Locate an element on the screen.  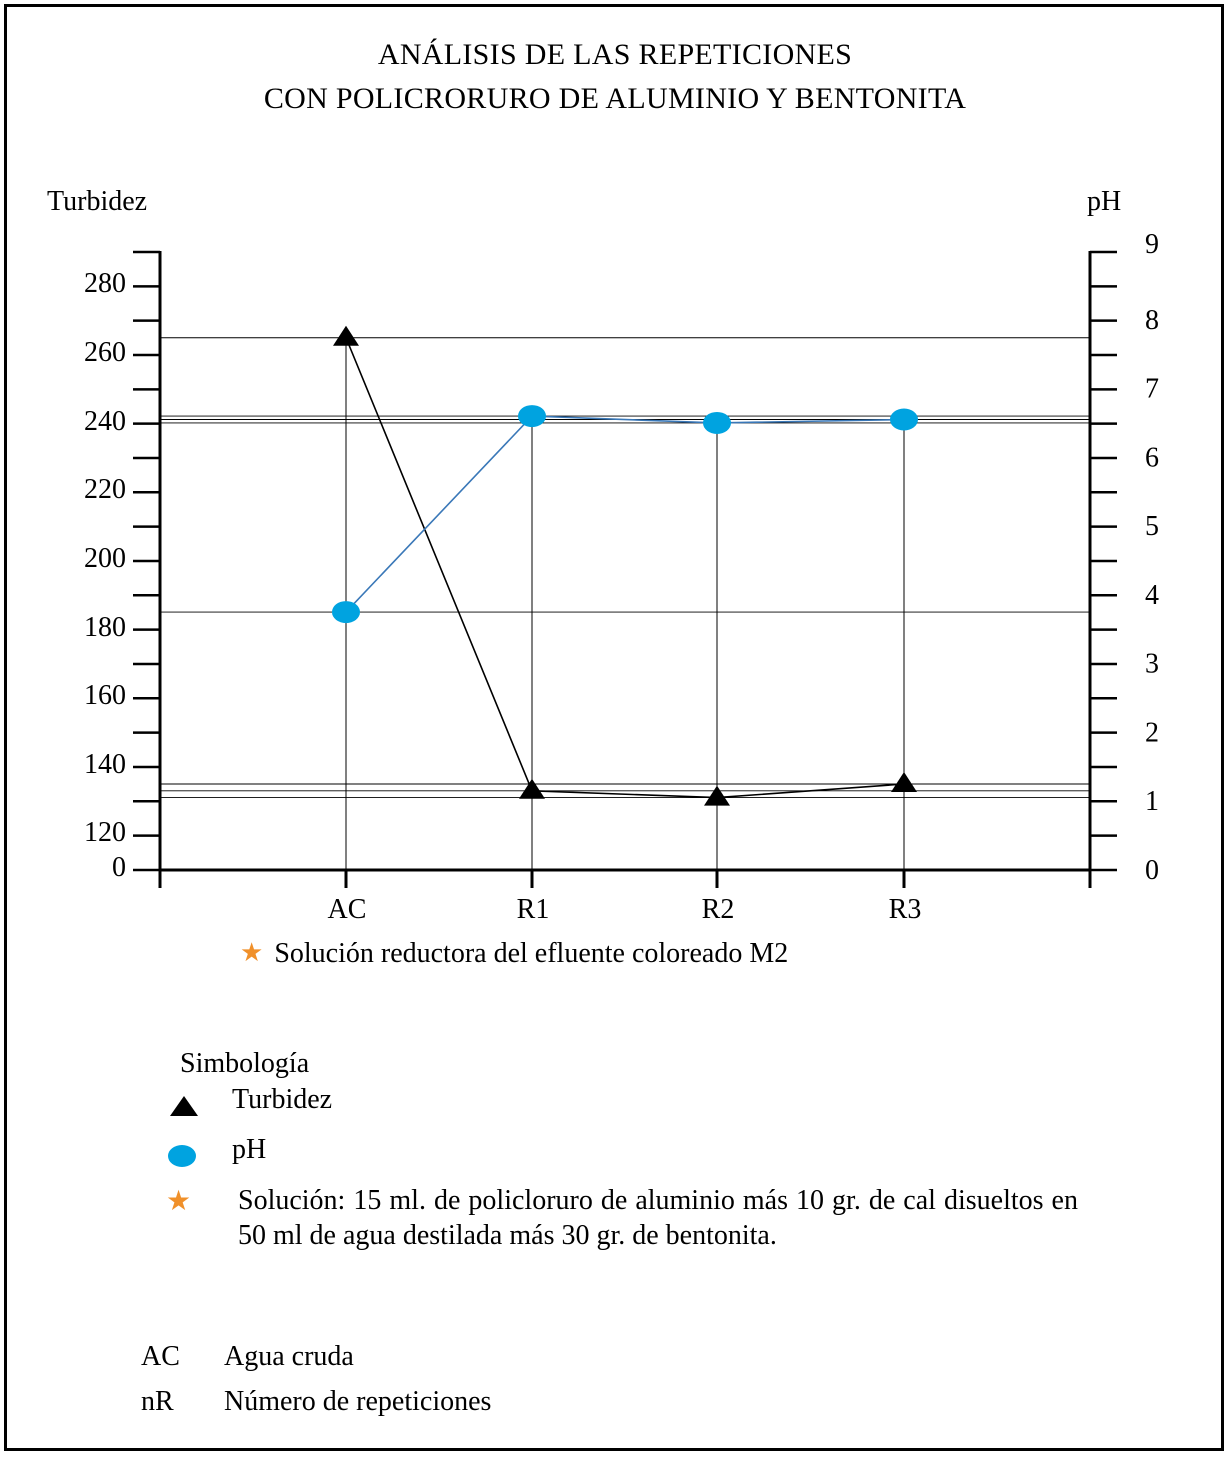
y-left-axis-label: Turbidez is located at coordinates (97, 201).